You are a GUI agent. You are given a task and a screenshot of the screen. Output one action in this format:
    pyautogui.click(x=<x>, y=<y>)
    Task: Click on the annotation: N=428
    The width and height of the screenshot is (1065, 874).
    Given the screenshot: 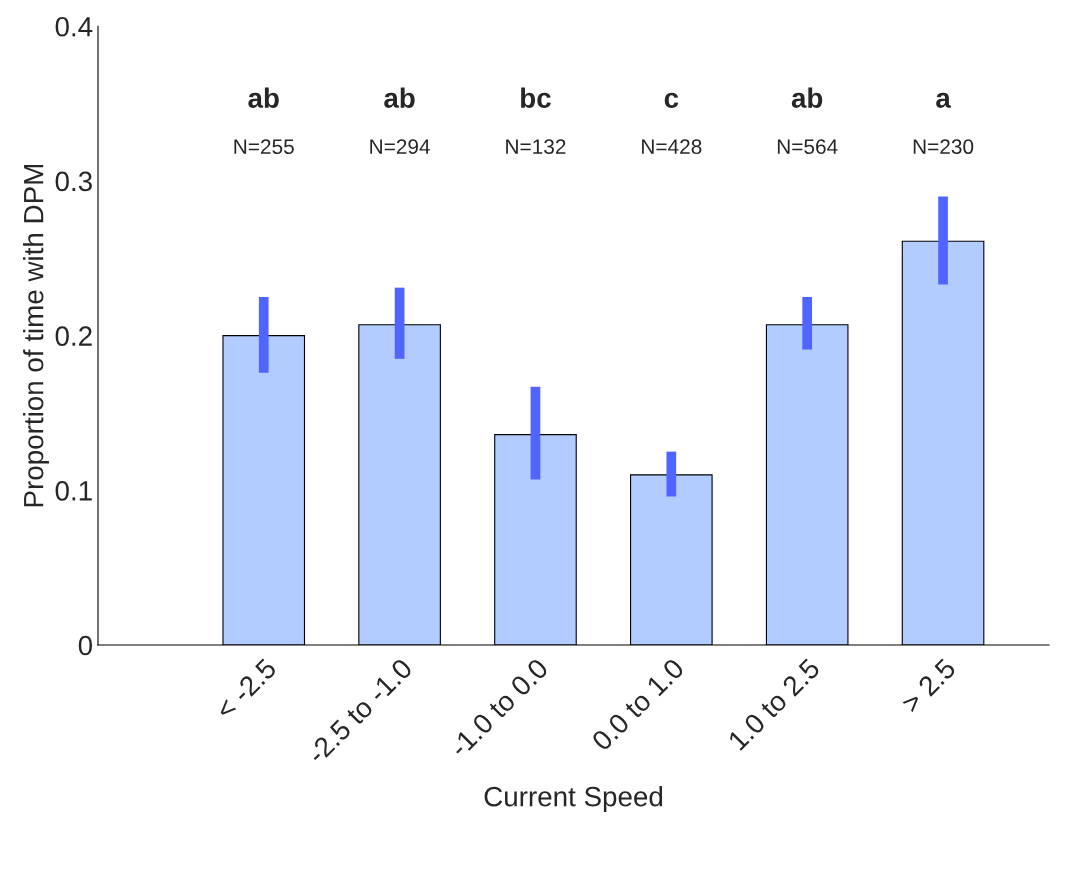 What is the action you would take?
    pyautogui.click(x=672, y=147)
    